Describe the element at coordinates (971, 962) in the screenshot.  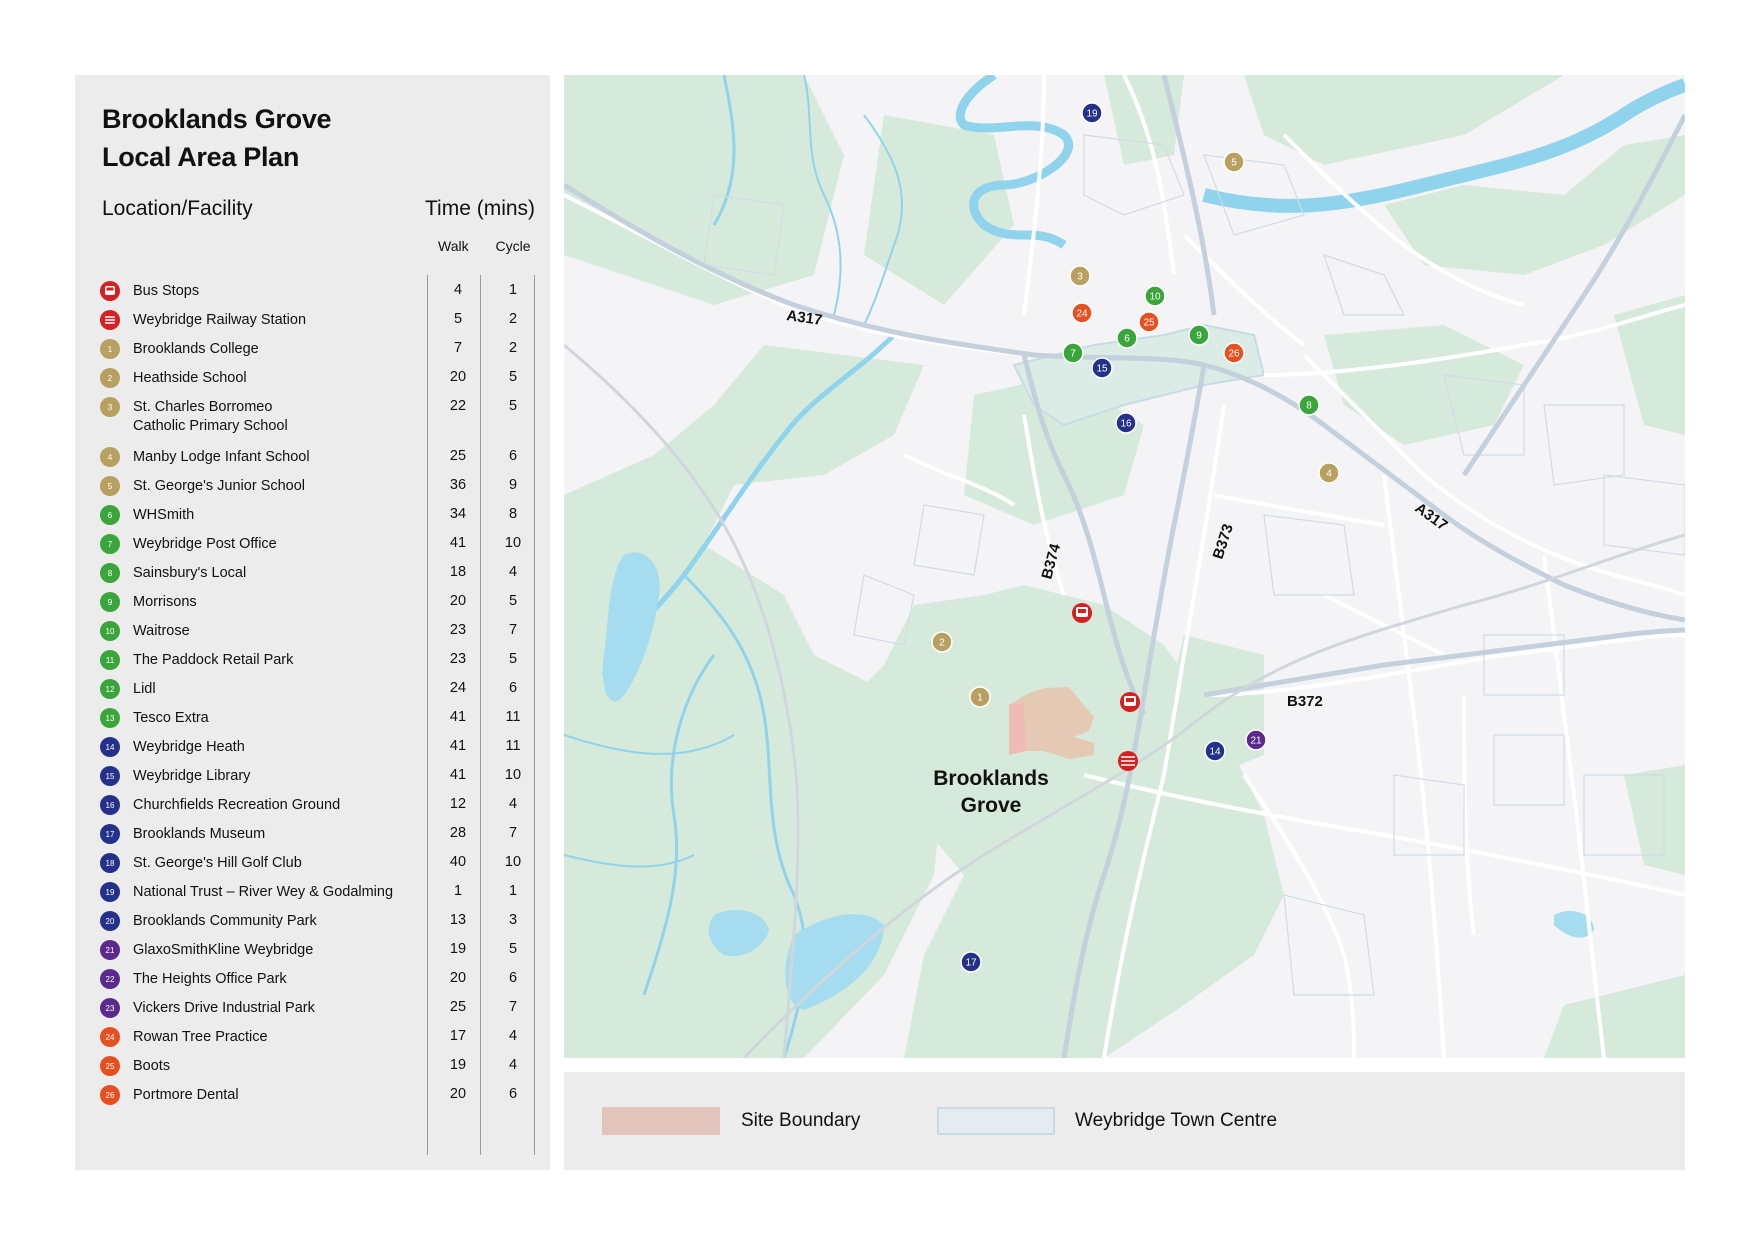
I see `map-marker-17: 17` at that location.